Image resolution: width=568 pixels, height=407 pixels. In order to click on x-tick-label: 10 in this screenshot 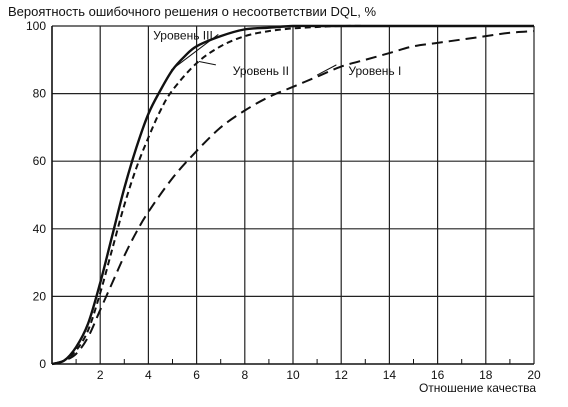, I will do `click(293, 375)`.